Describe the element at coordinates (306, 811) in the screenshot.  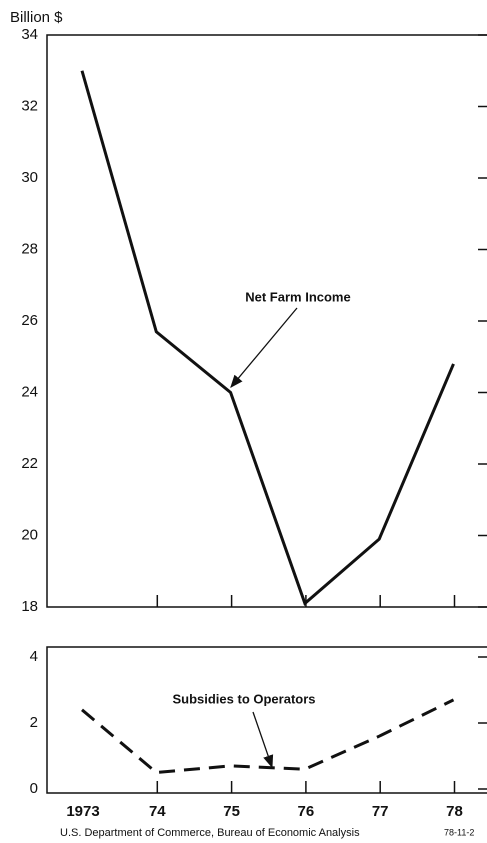
I see `x-tick-label: 76` at that location.